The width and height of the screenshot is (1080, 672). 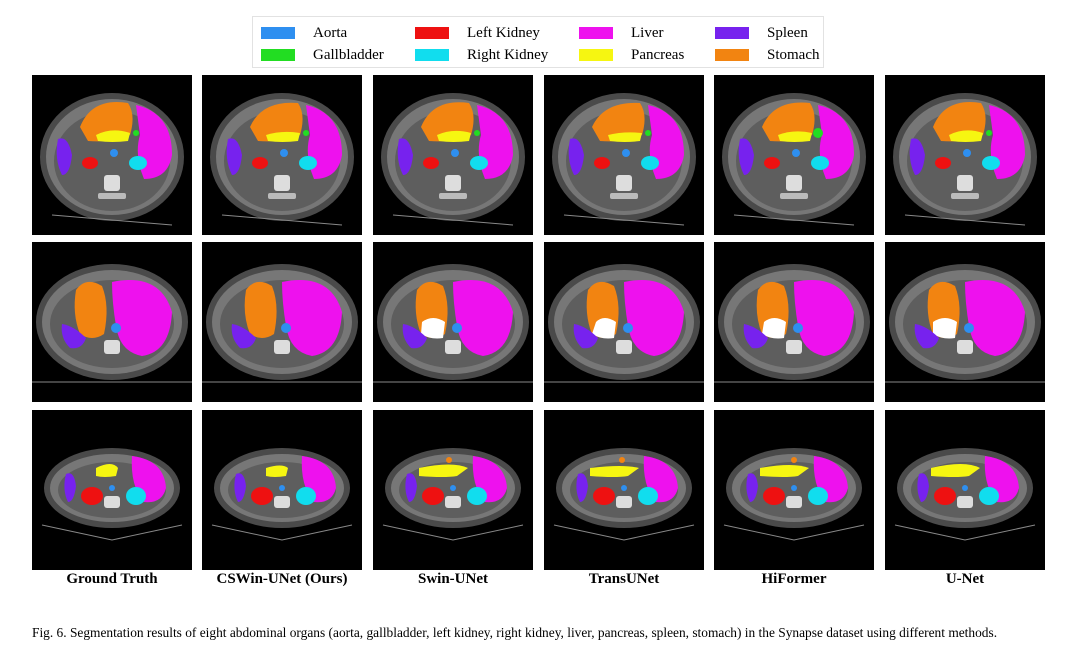 What do you see at coordinates (767, 55) in the screenshot?
I see `legend-item-stomach: Stomach` at bounding box center [767, 55].